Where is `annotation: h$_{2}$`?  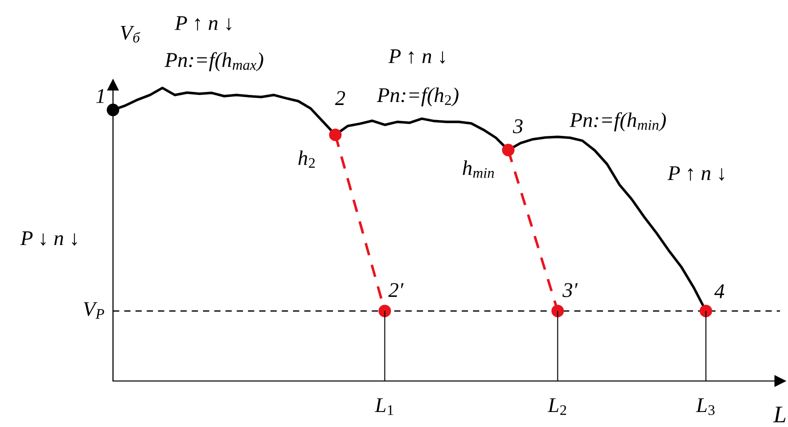 annotation: h$_{2}$ is located at coordinates (306, 159).